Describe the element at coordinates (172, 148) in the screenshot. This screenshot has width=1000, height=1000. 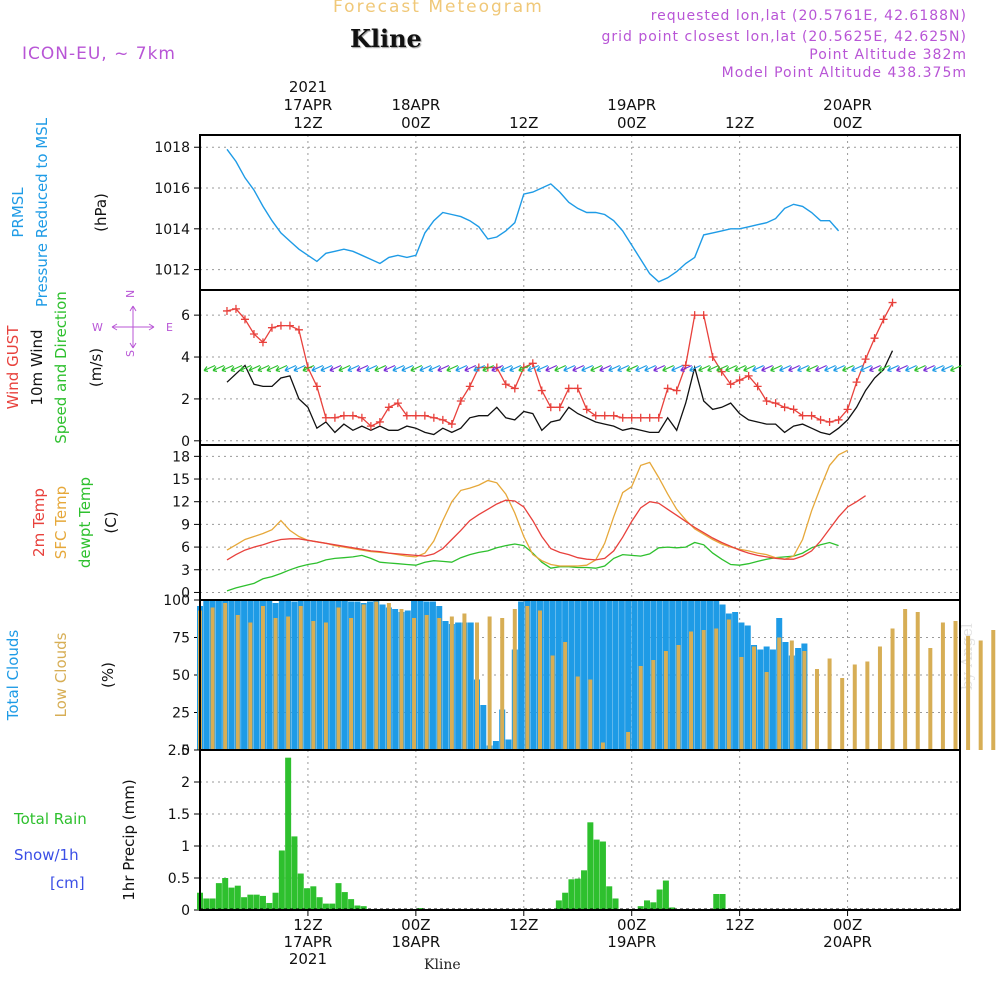
I see `y-tick-label: 1018` at that location.